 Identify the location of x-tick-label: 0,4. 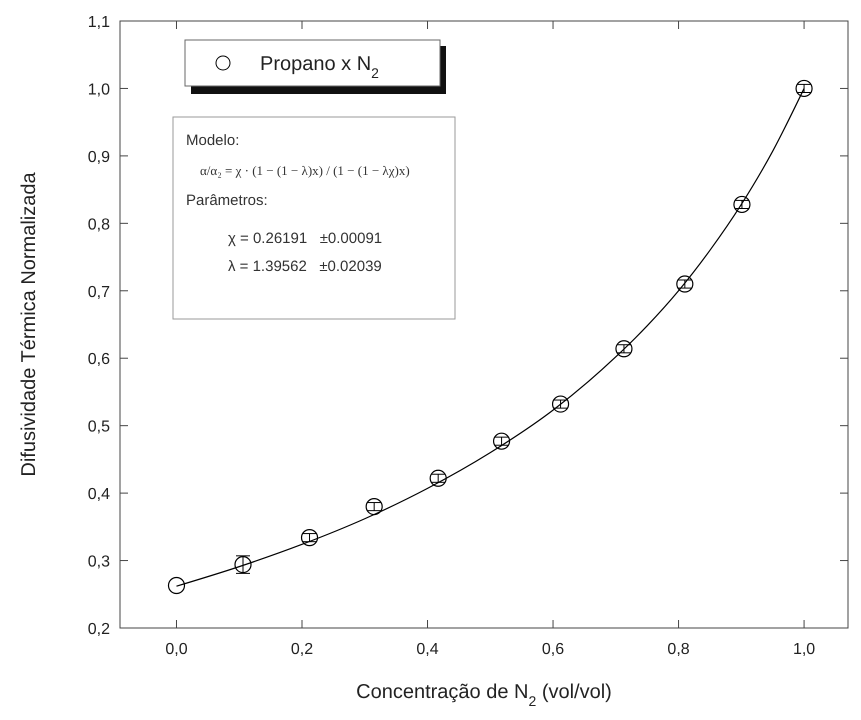
(427, 649).